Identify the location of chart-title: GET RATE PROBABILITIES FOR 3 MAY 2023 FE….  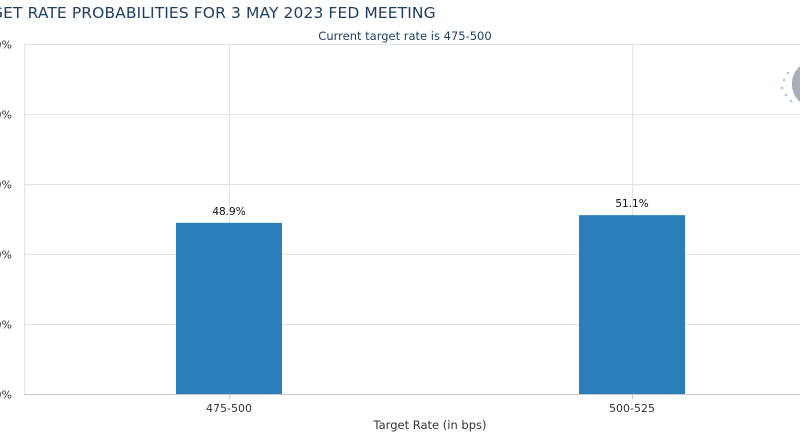
(218, 13).